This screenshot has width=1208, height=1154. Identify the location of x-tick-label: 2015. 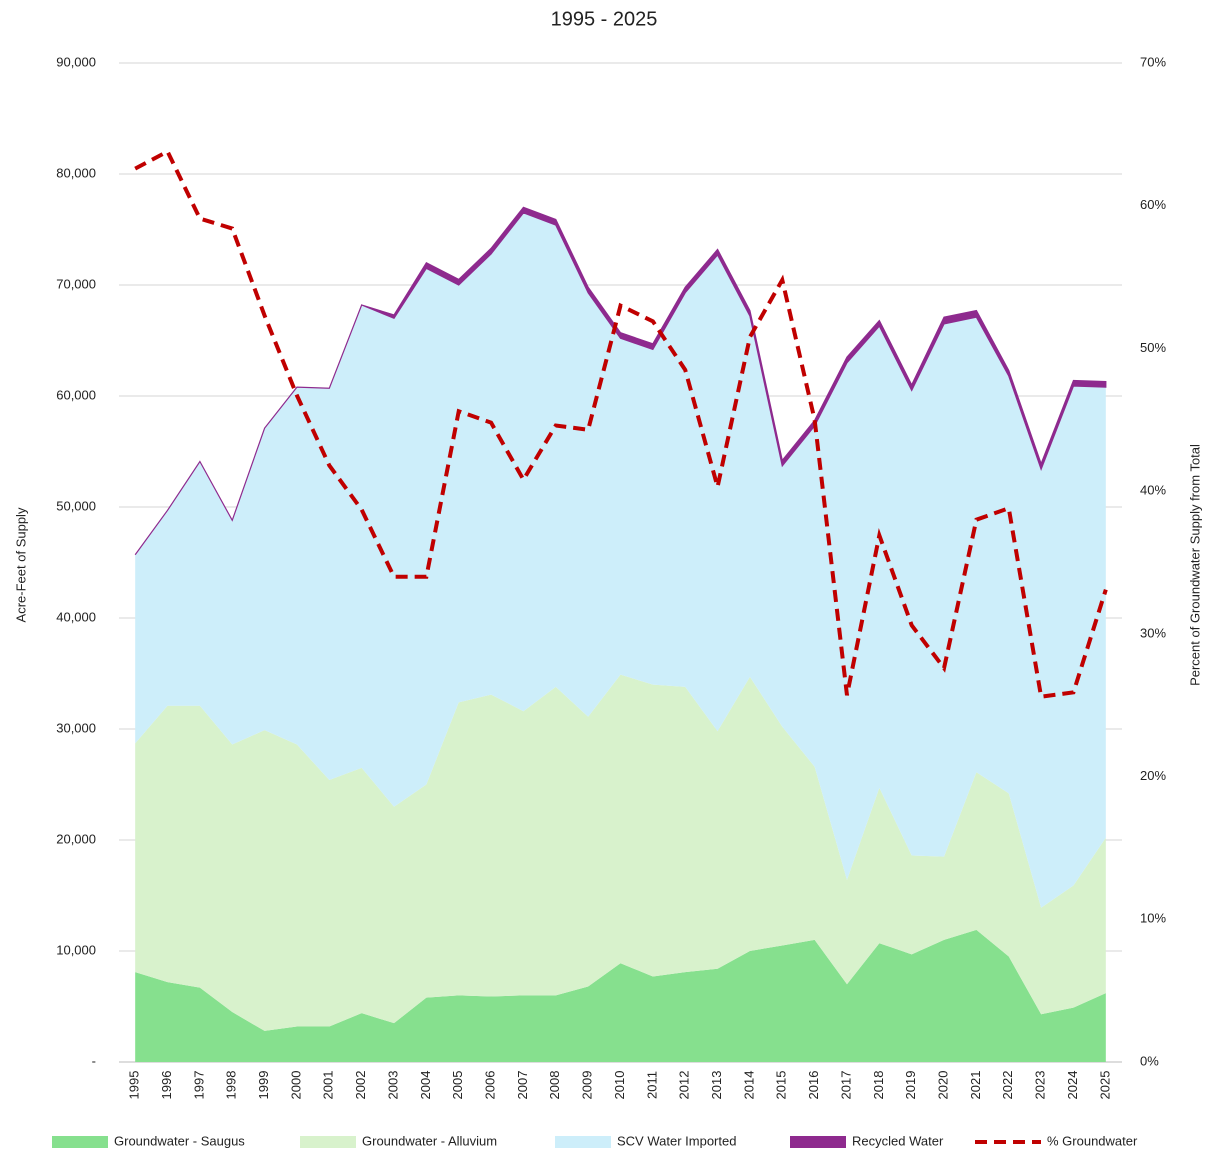
(781, 1085).